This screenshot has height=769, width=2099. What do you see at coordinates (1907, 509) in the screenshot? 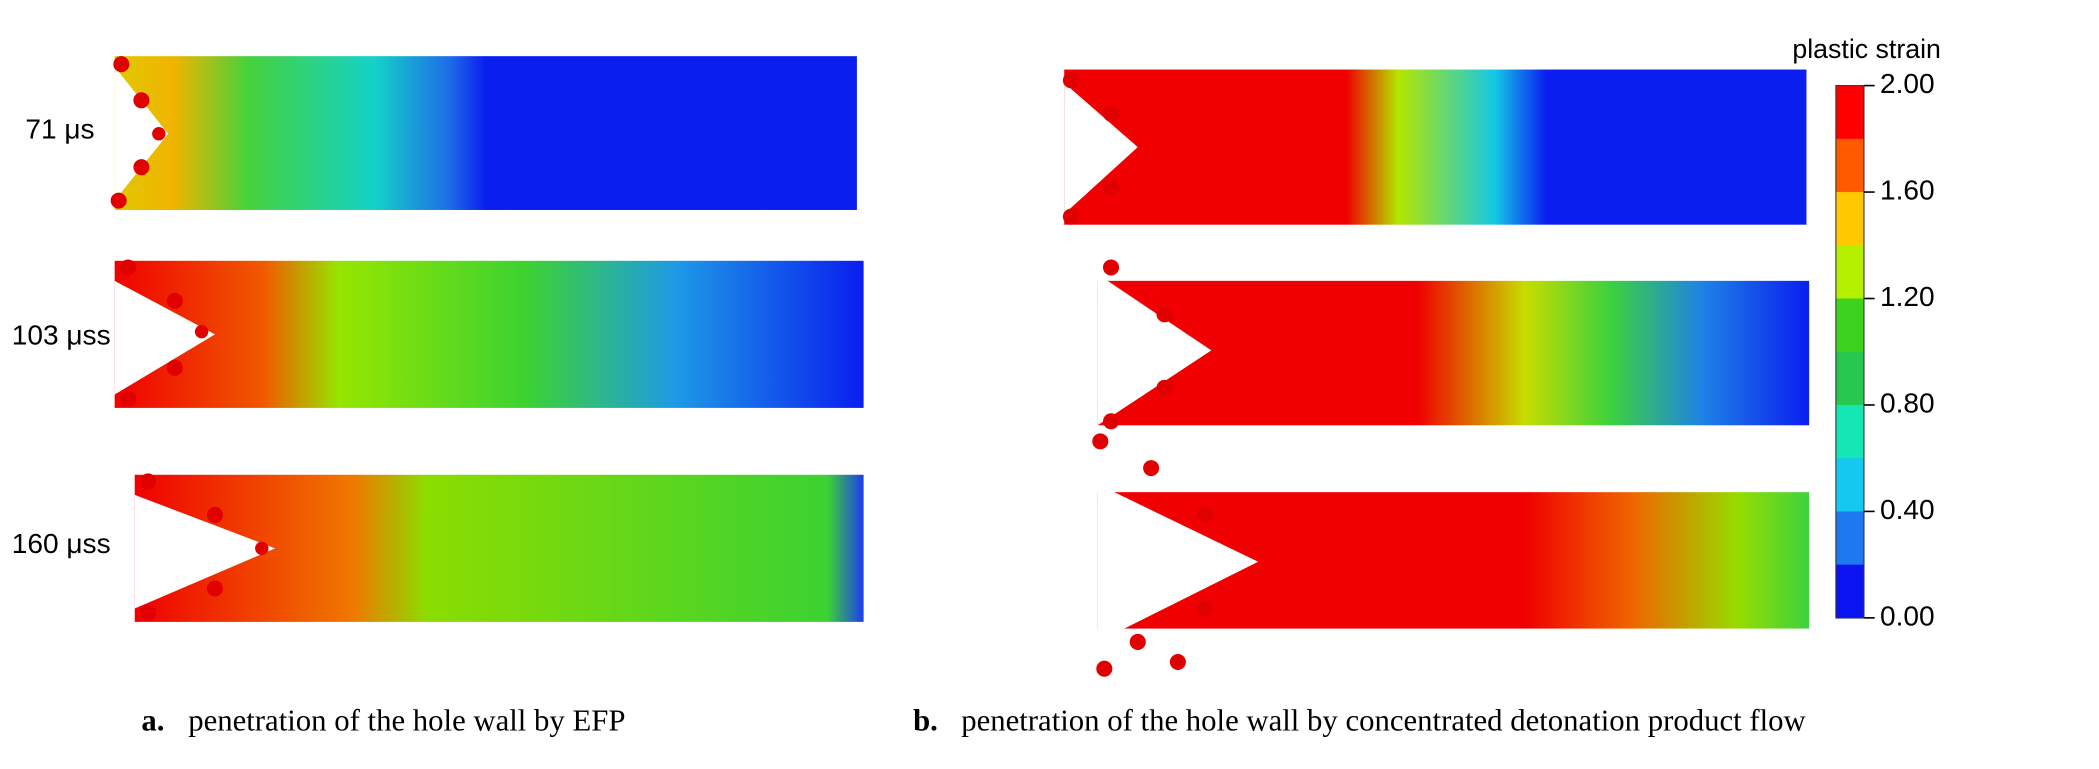
I see `tick-label: 0.40` at bounding box center [1907, 509].